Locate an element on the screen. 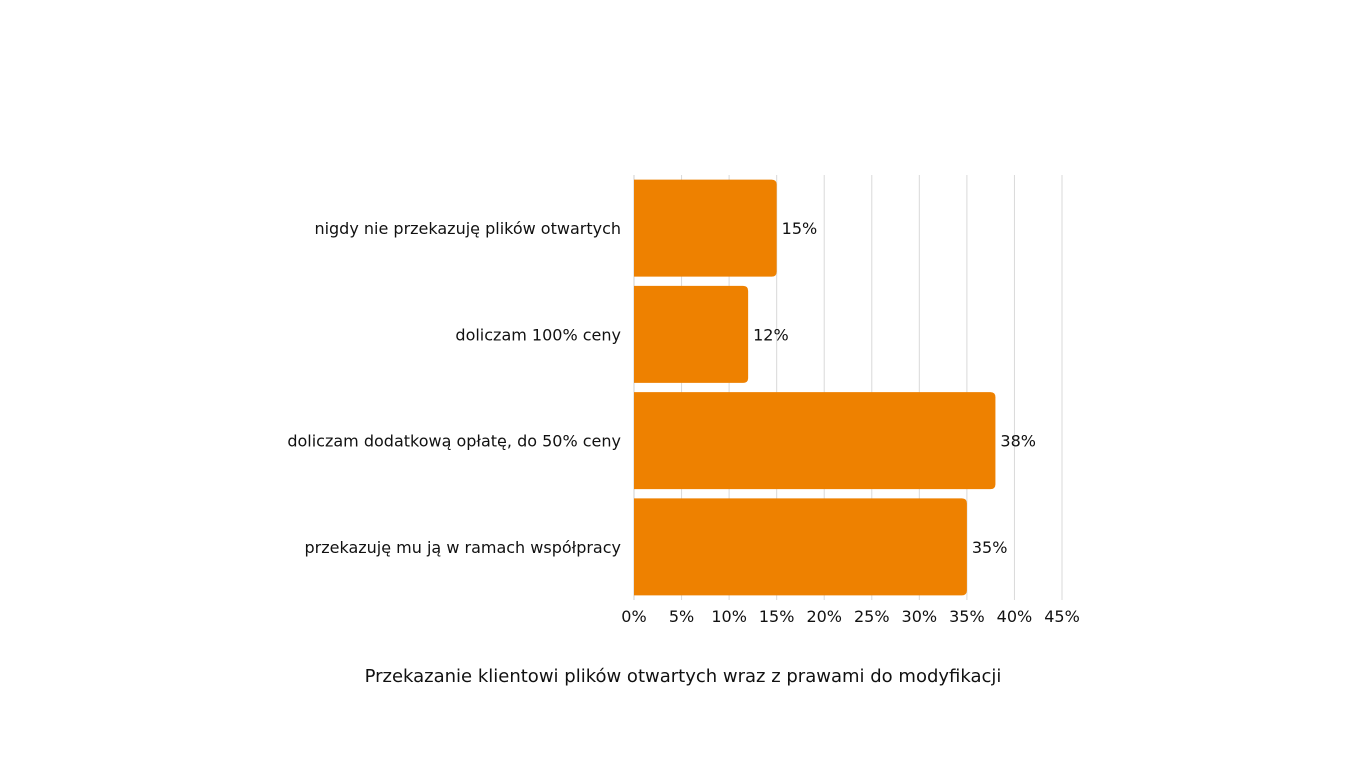 The width and height of the screenshot is (1366, 768). data-label: 35% is located at coordinates (990, 547).